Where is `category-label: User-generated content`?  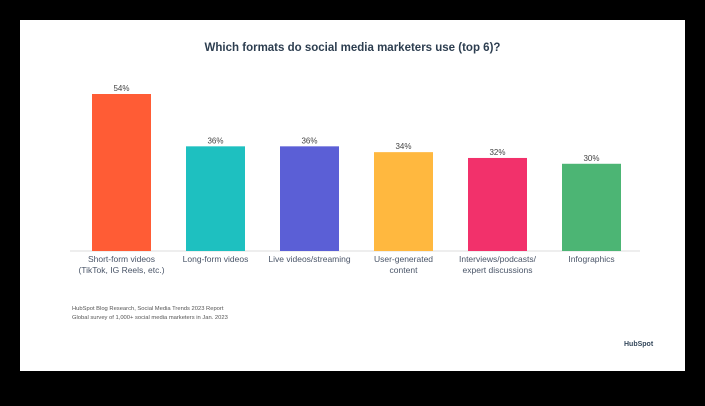 category-label: User-generated content is located at coordinates (403, 264).